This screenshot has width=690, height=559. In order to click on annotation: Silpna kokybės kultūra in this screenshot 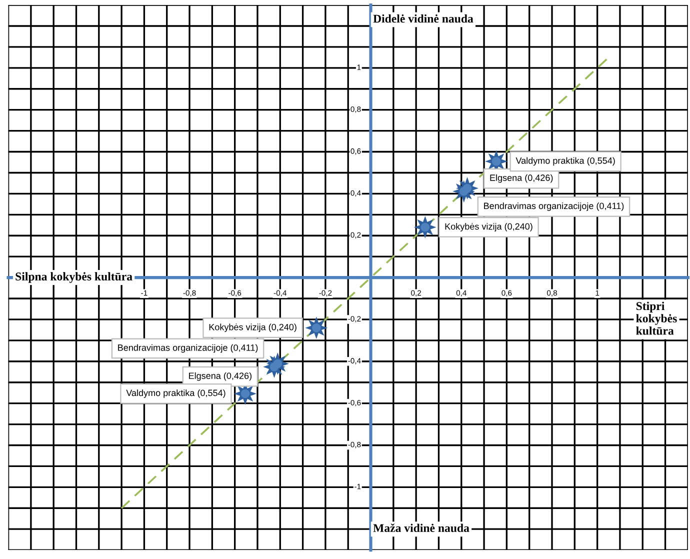, I will do `click(74, 277)`.